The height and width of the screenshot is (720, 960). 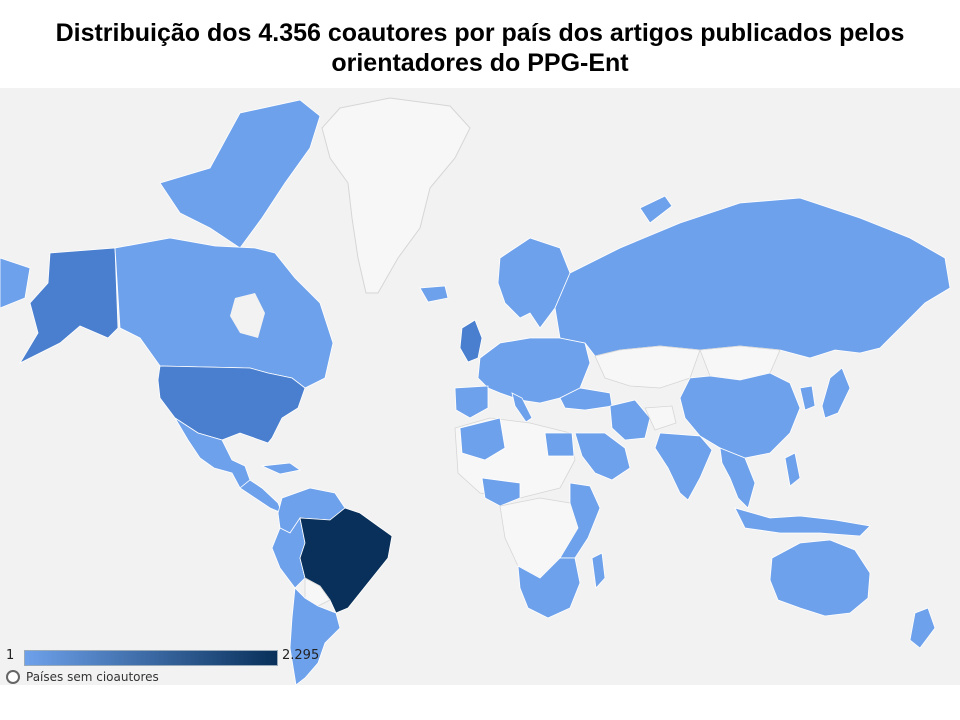 I want to click on region-iceland, so click(x=434, y=294).